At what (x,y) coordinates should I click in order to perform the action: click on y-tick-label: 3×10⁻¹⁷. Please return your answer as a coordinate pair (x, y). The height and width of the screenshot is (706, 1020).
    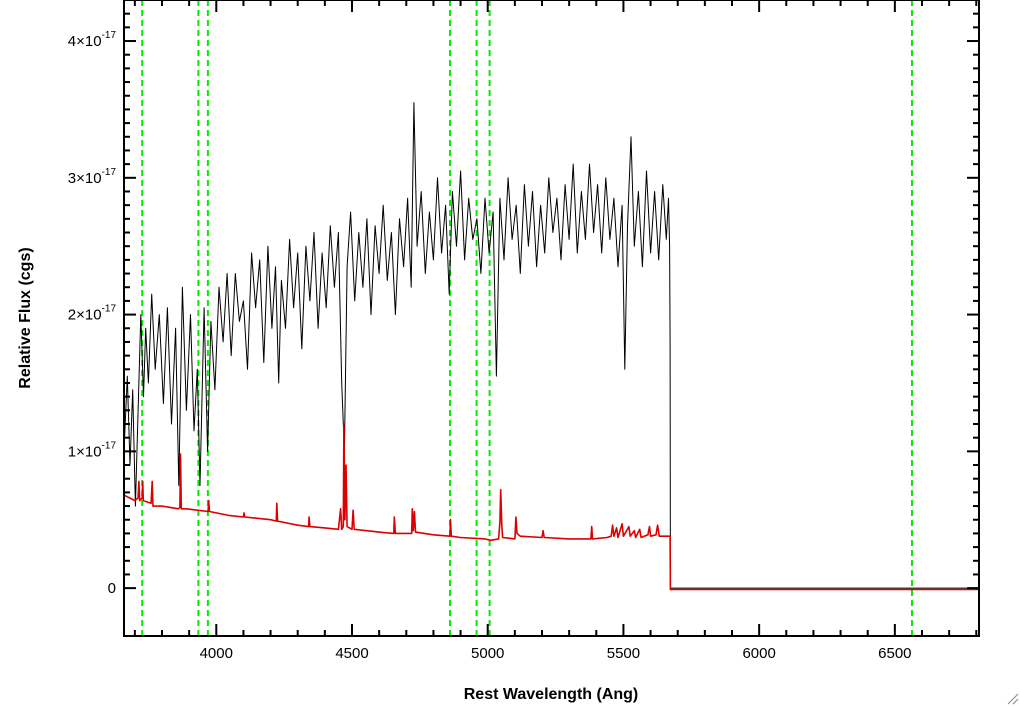
    Looking at the image, I should click on (92, 177).